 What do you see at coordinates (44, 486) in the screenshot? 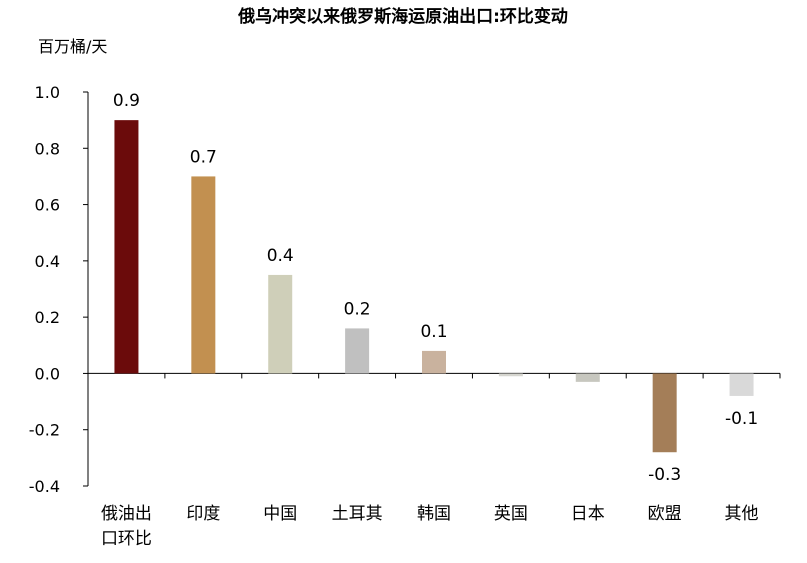
I see `y-tick-label: -0.4` at bounding box center [44, 486].